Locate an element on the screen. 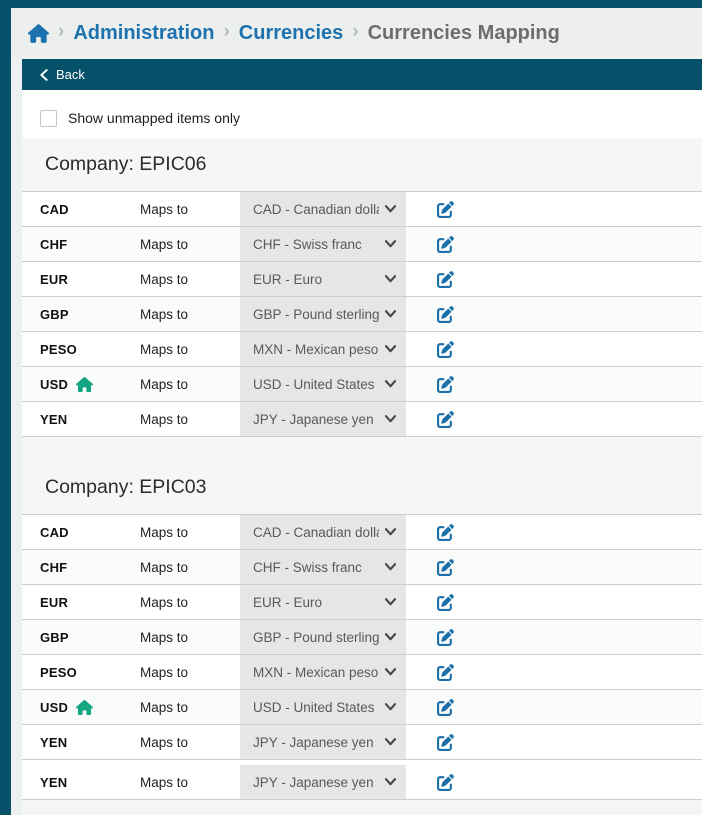 The image size is (702, 815). currency-code-cell: PESO is located at coordinates (90, 349).